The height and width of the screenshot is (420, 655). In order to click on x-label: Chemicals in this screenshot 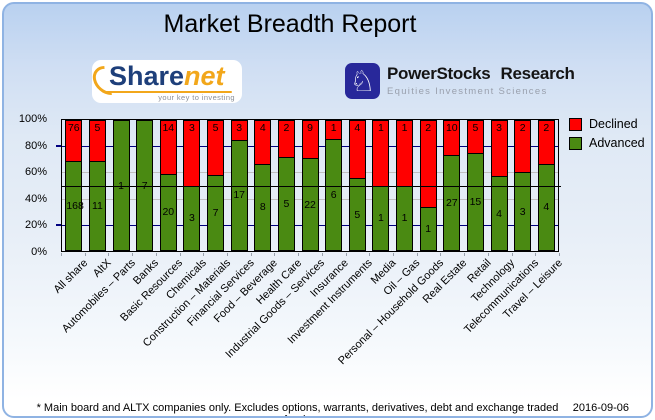, I will do `click(186, 279)`.